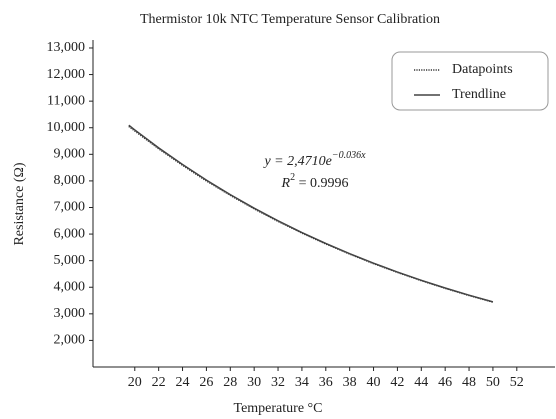 This screenshot has width=556, height=419. I want to click on r-squared-base: R, so click(286, 183).